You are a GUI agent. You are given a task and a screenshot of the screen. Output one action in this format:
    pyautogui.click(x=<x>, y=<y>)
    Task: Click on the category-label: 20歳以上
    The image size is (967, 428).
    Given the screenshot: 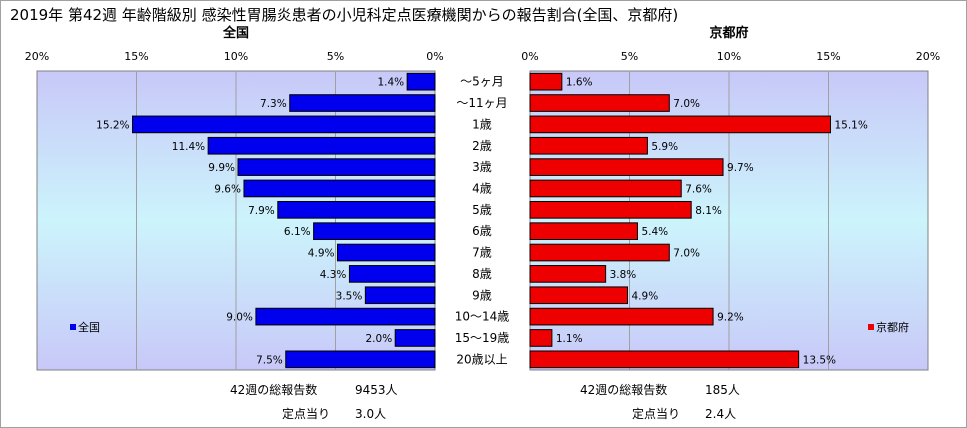 What is the action you would take?
    pyautogui.click(x=481, y=359)
    